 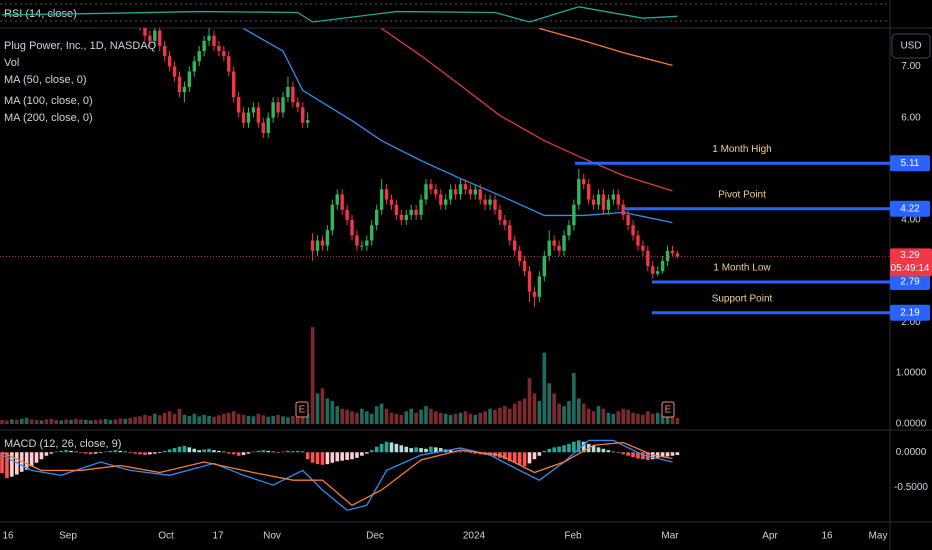 I want to click on signal-line, so click(x=337, y=474).